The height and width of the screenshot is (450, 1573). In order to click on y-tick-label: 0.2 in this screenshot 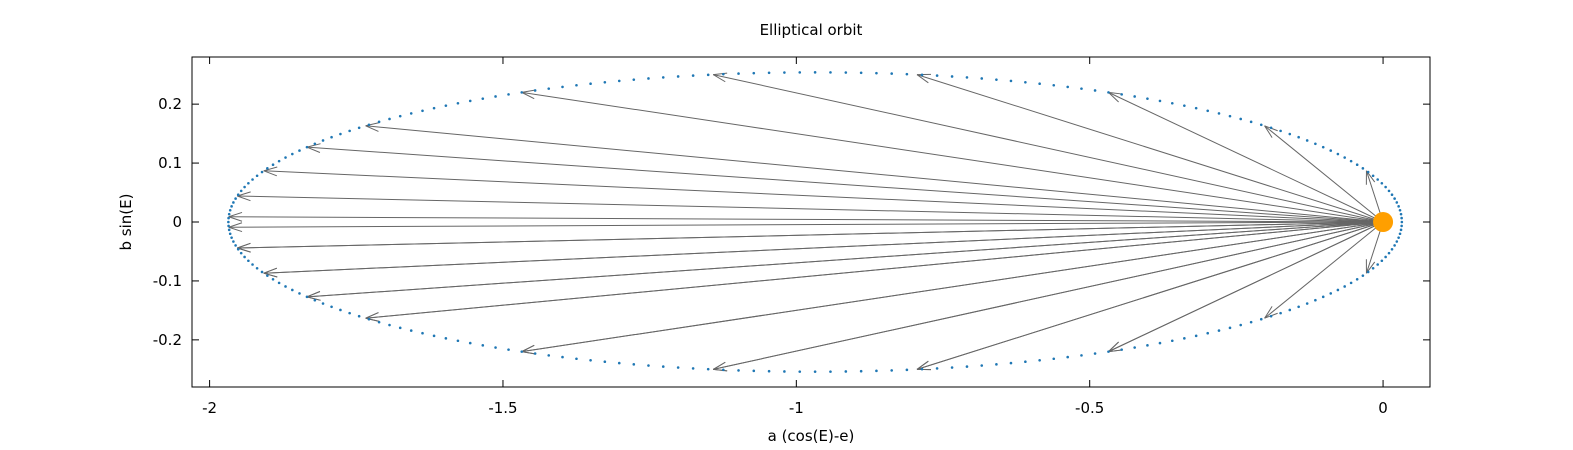, I will do `click(170, 104)`.